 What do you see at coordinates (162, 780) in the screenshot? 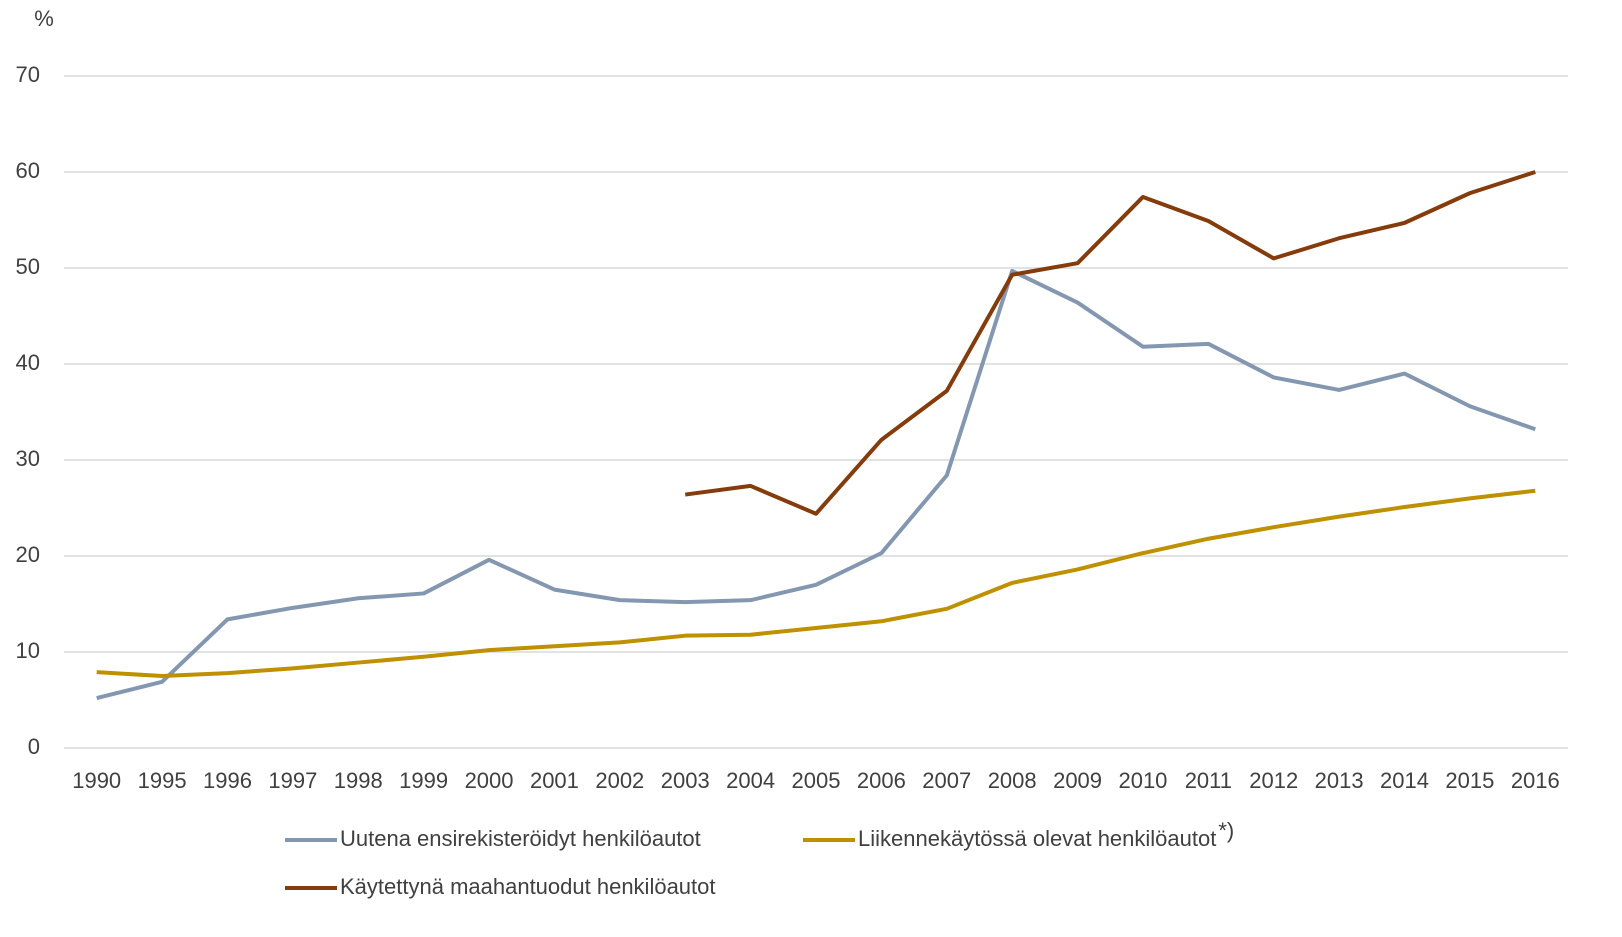
I see `x-tick-label: 1995` at bounding box center [162, 780].